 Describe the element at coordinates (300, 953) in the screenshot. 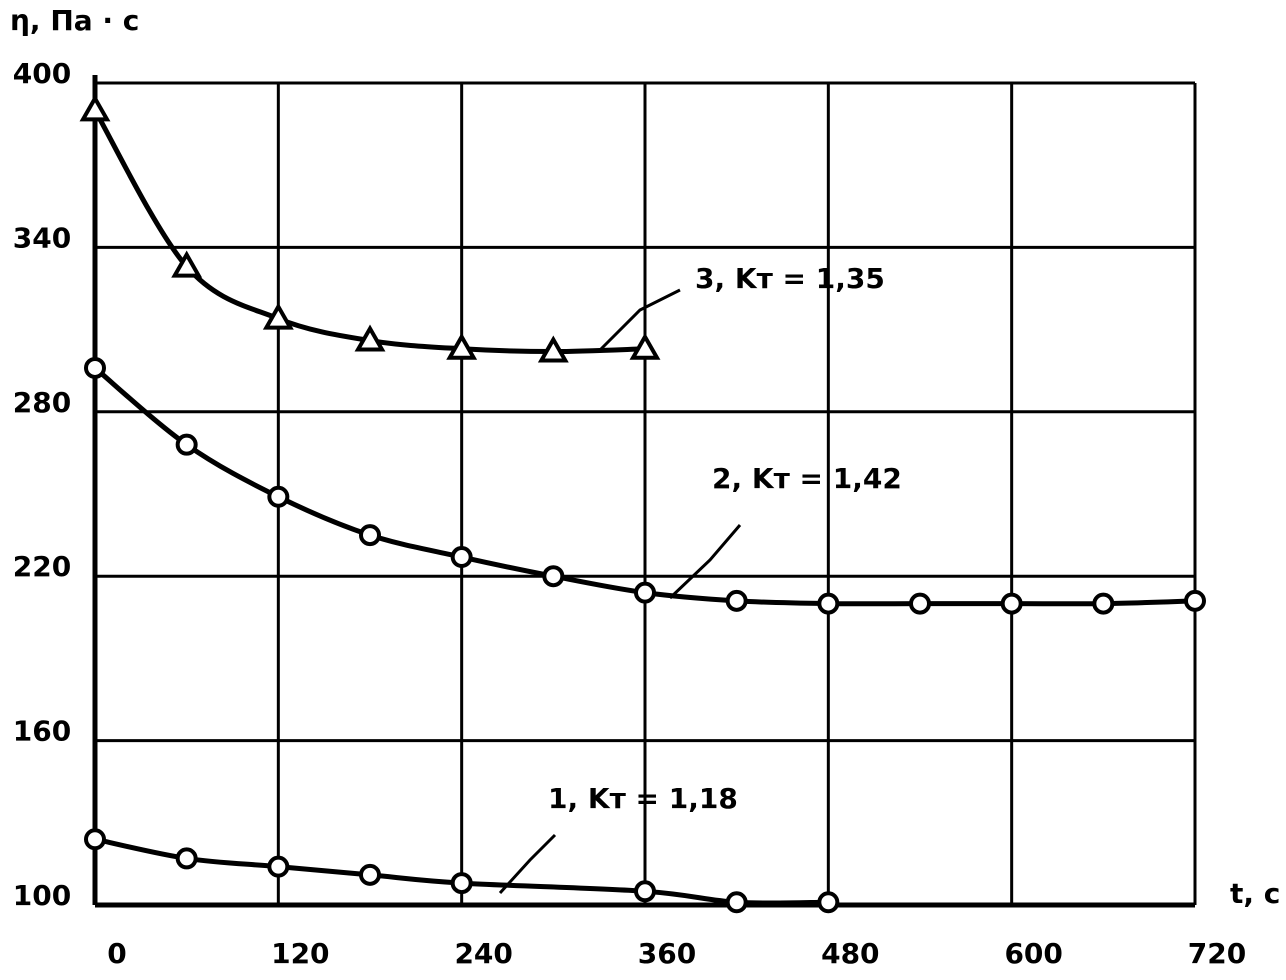

I see `x-tick-label: 120` at that location.